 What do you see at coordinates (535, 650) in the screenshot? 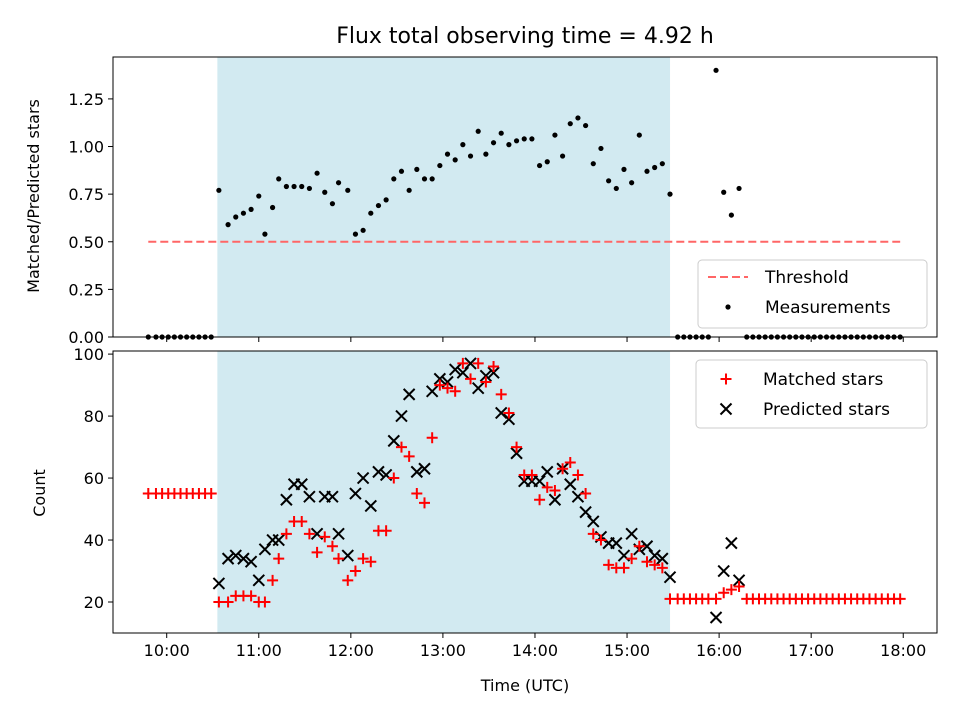
I see `x-tick-label: 14:00` at bounding box center [535, 650].